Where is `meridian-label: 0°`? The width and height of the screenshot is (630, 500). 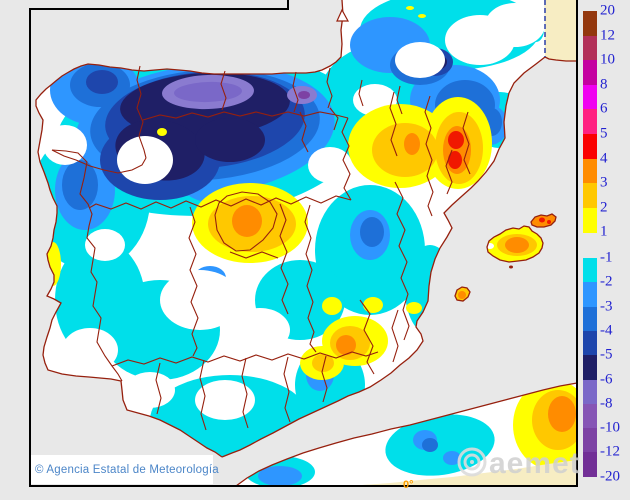 meridian-label: 0° is located at coordinates (408, 485).